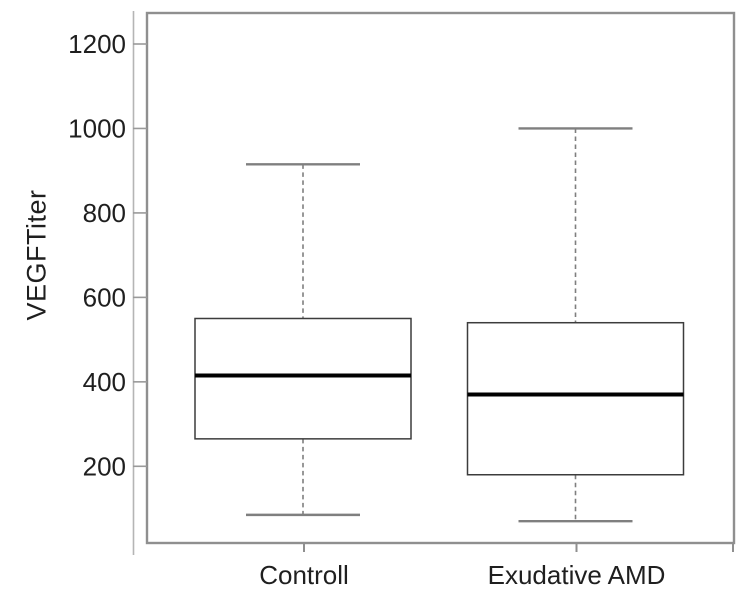 The width and height of the screenshot is (750, 601). I want to click on x-category-label: Exudative AMD, so click(577, 575).